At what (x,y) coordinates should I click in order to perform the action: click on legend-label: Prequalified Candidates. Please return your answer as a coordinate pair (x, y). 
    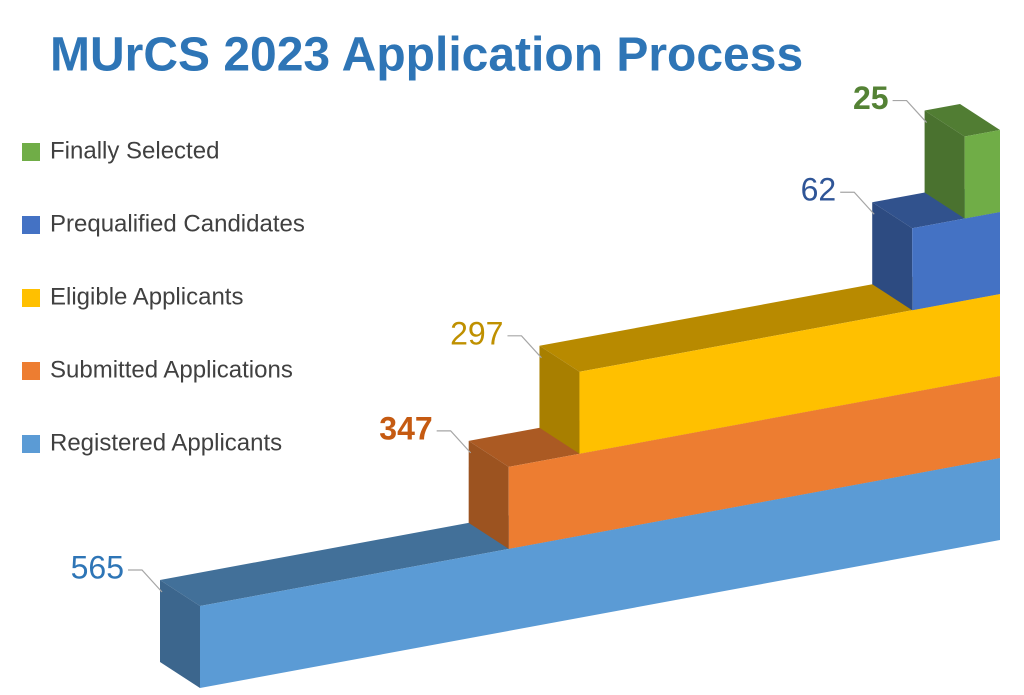
    Looking at the image, I should click on (177, 223).